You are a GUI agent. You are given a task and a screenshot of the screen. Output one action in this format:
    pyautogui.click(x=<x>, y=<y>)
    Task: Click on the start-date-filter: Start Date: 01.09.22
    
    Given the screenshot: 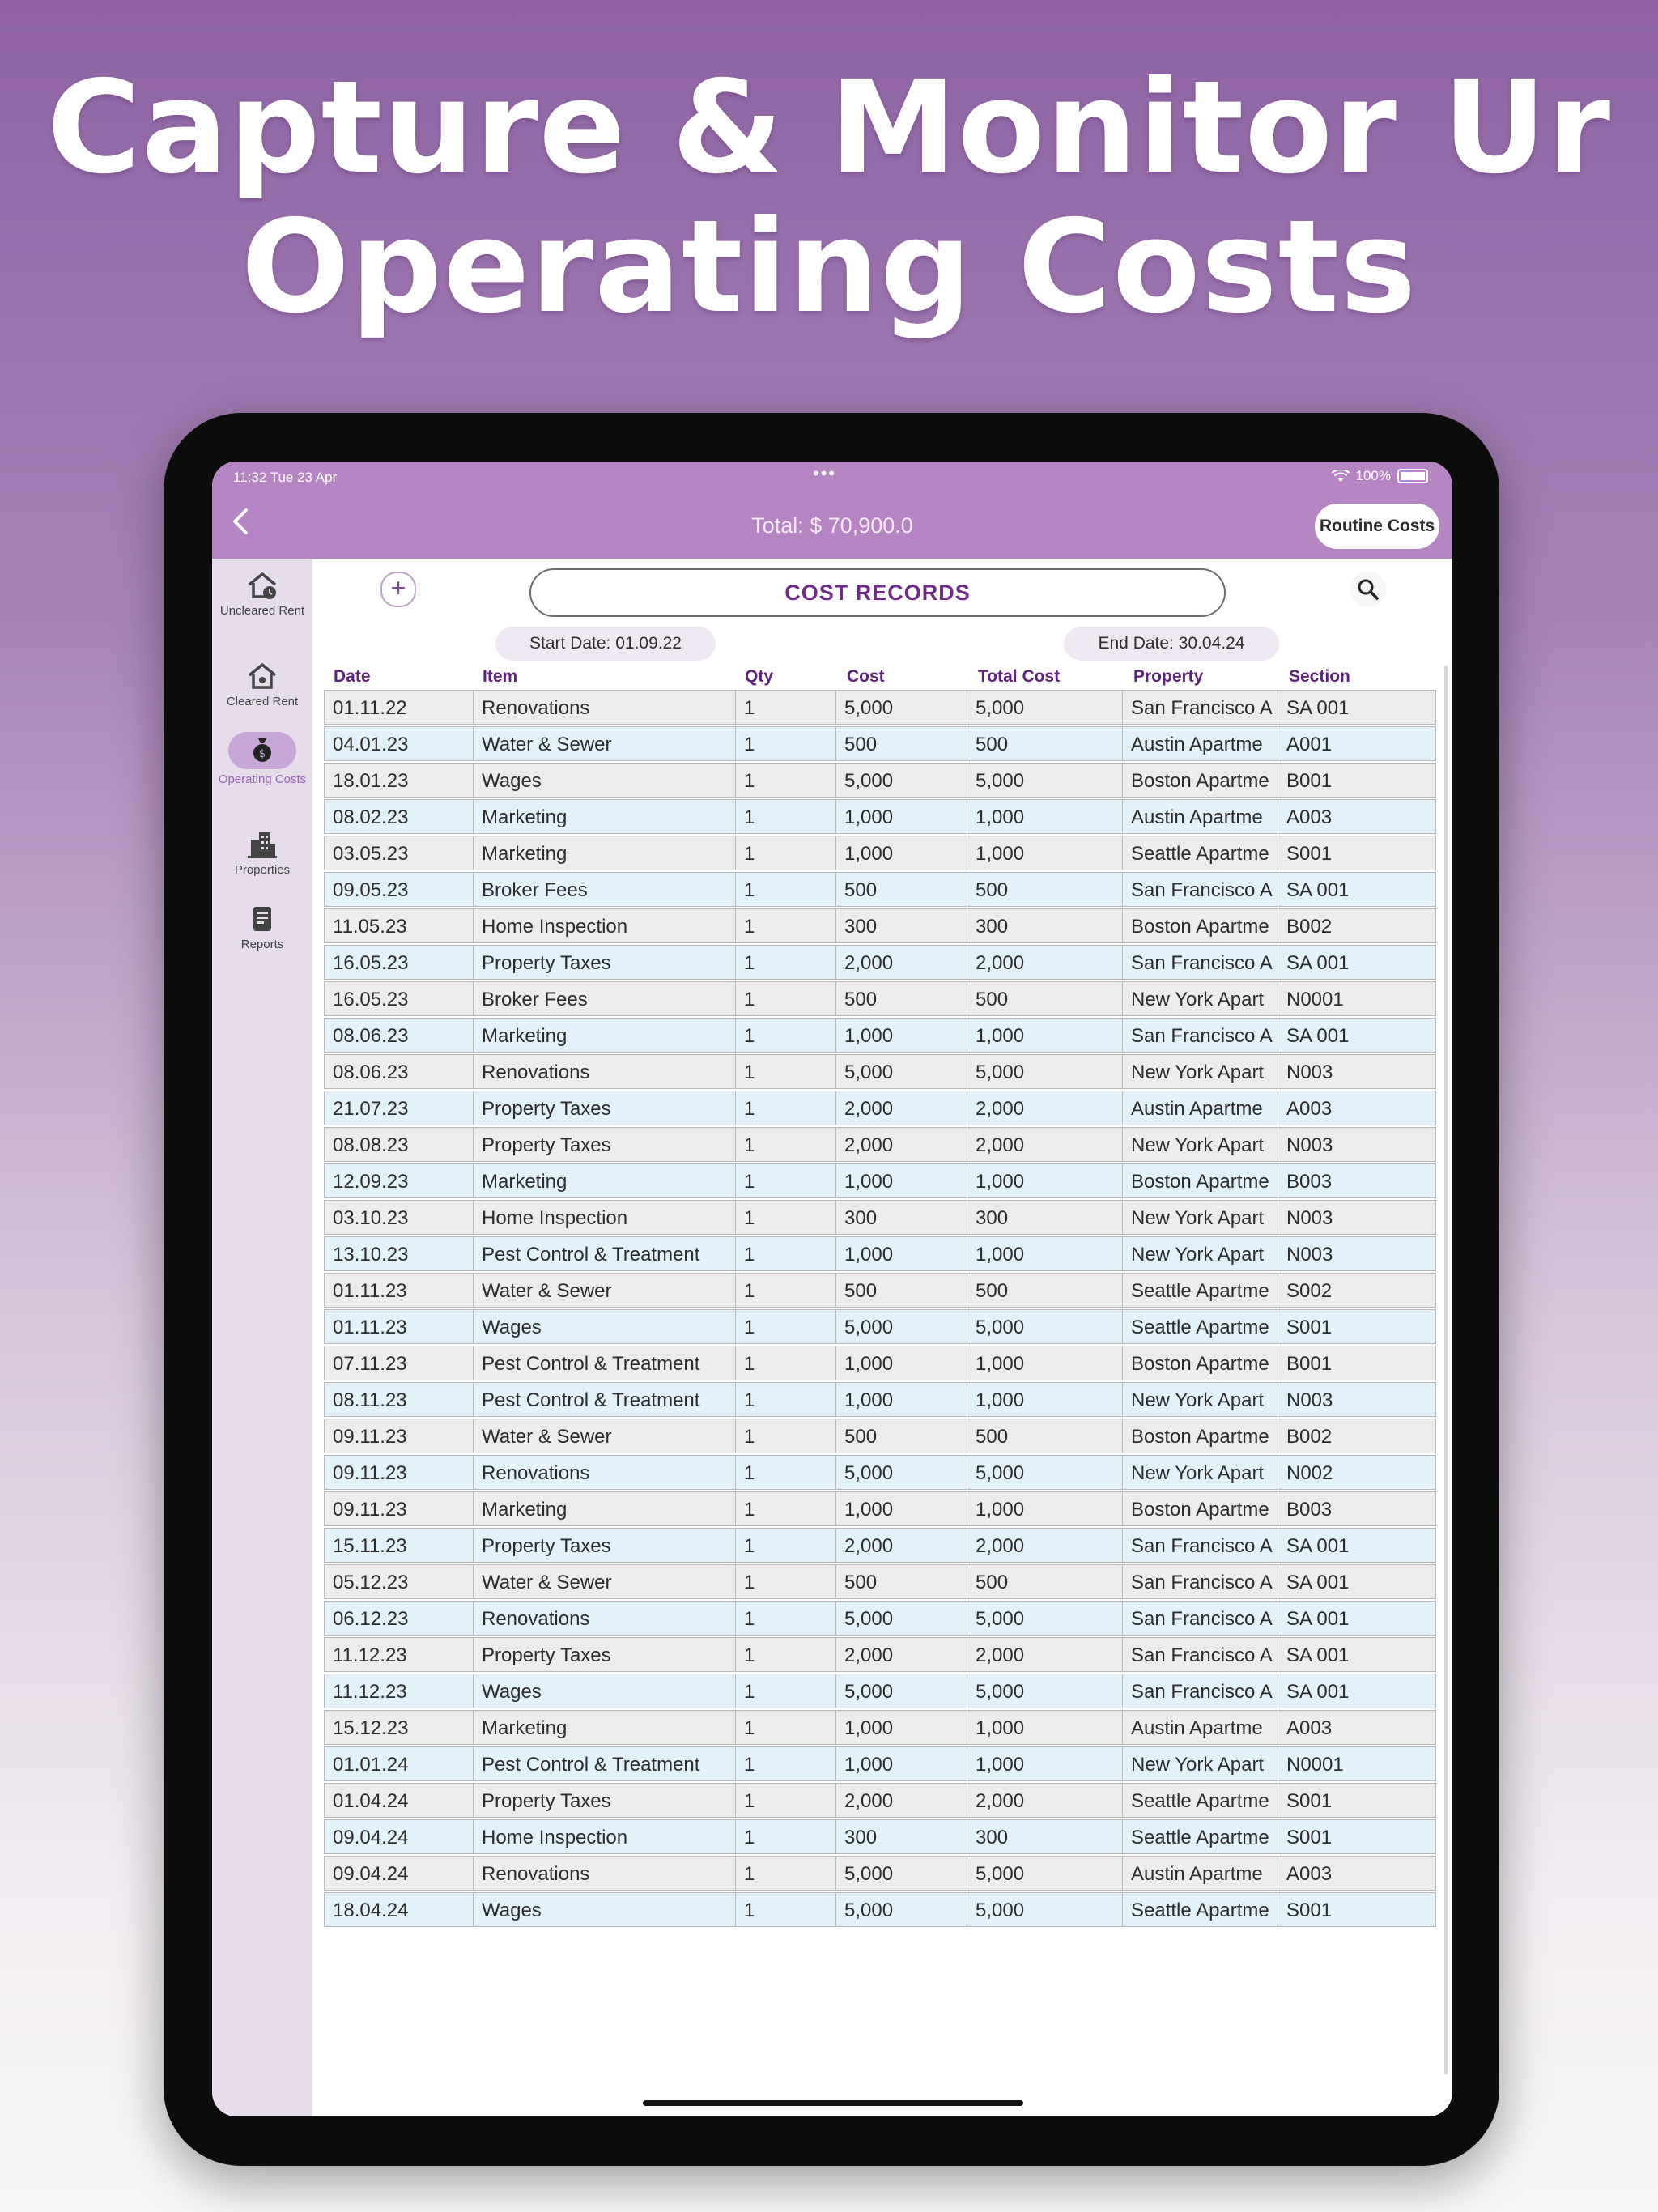 What is the action you would take?
    pyautogui.click(x=605, y=644)
    